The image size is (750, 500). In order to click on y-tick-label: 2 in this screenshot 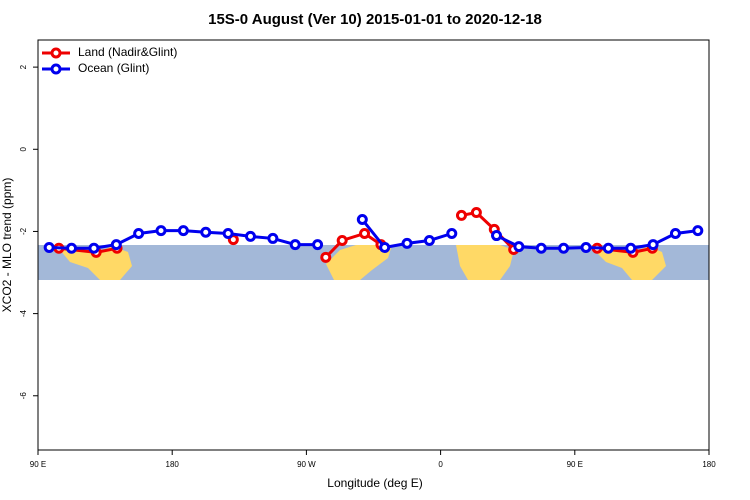, I will do `click(23, 66)`.